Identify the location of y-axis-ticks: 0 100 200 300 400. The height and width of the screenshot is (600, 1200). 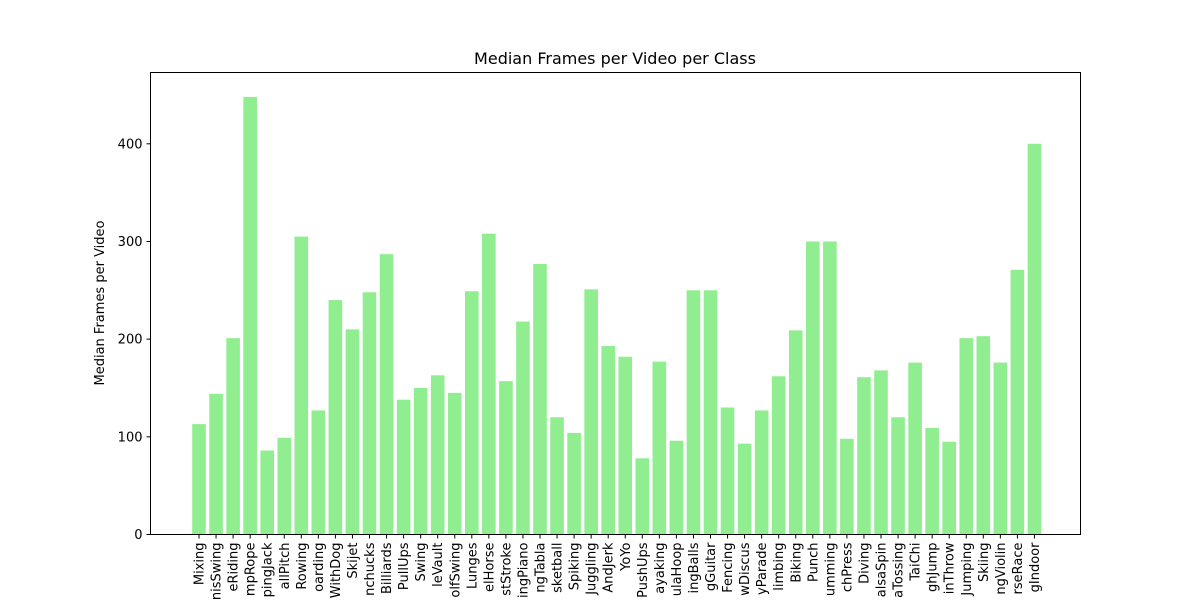
(134, 340).